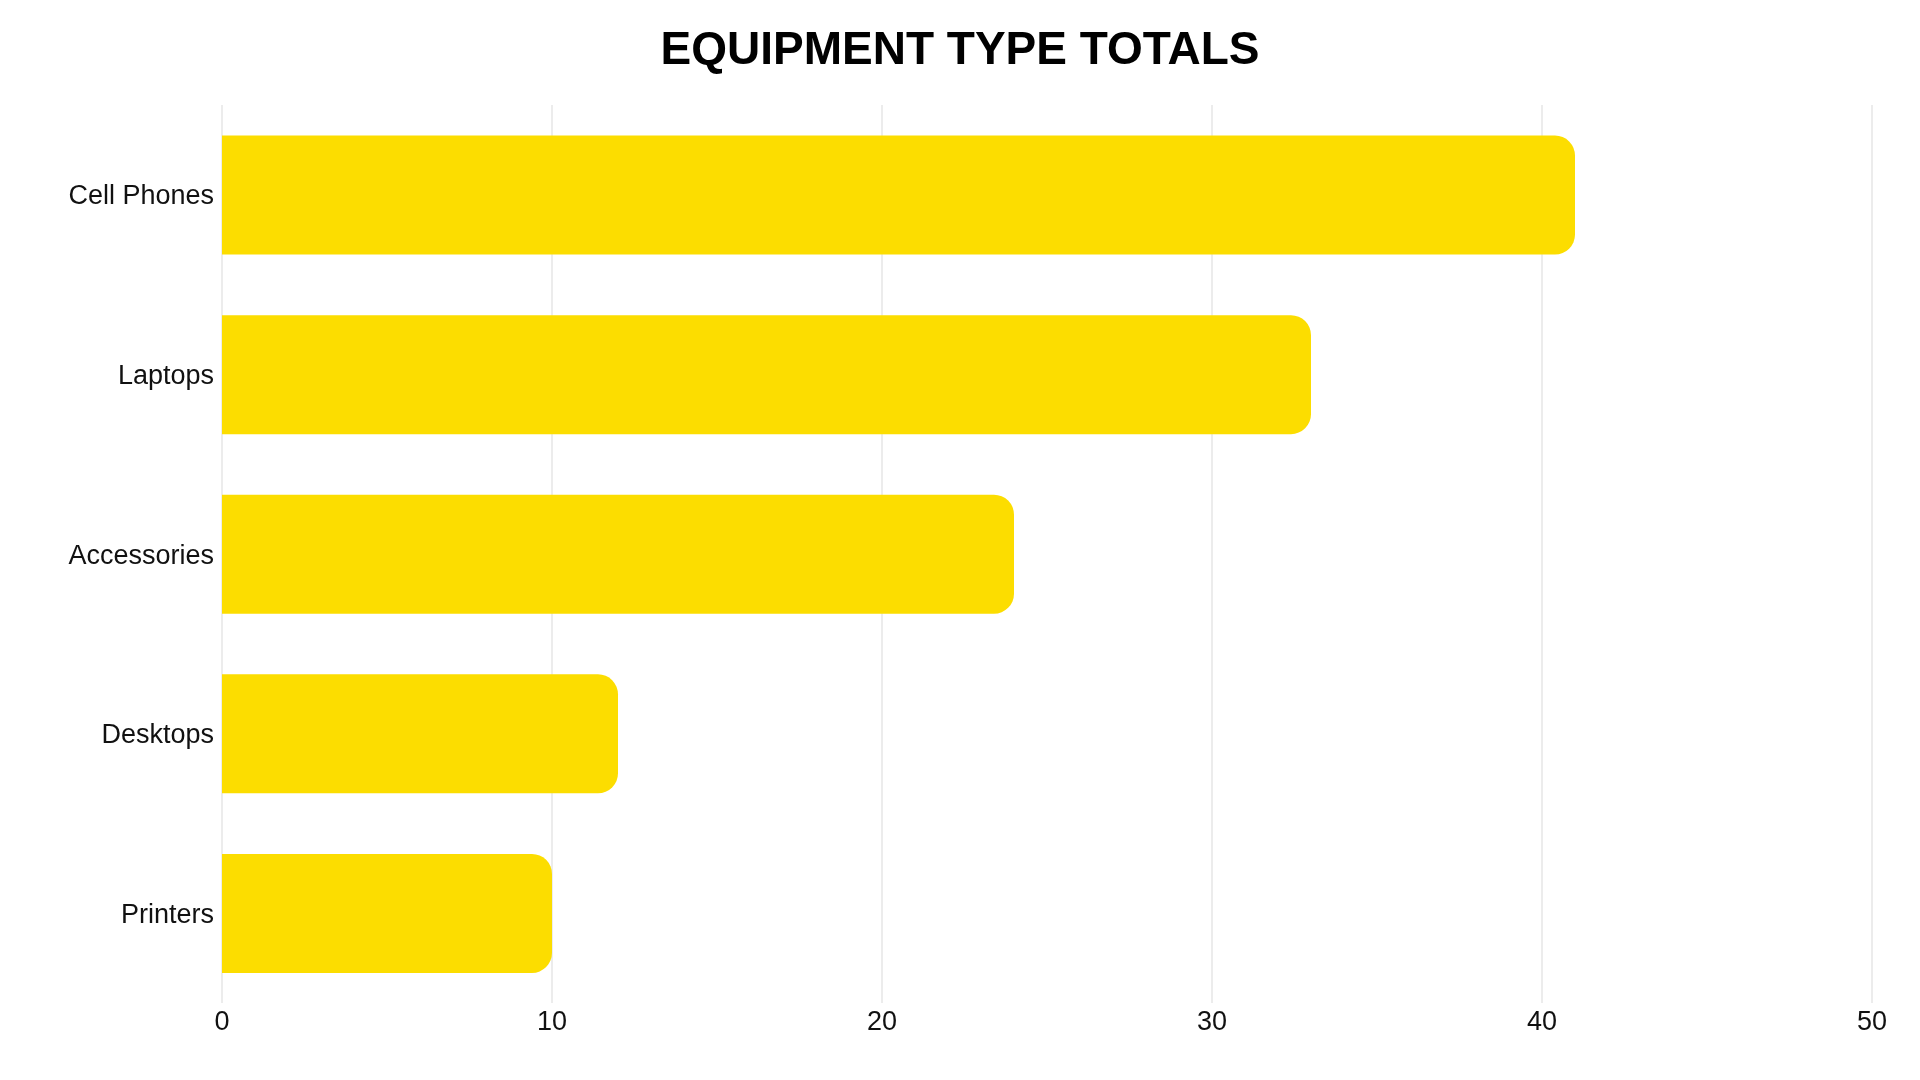 The height and width of the screenshot is (1080, 1920). What do you see at coordinates (1212, 1021) in the screenshot?
I see `x-tick-label: 30` at bounding box center [1212, 1021].